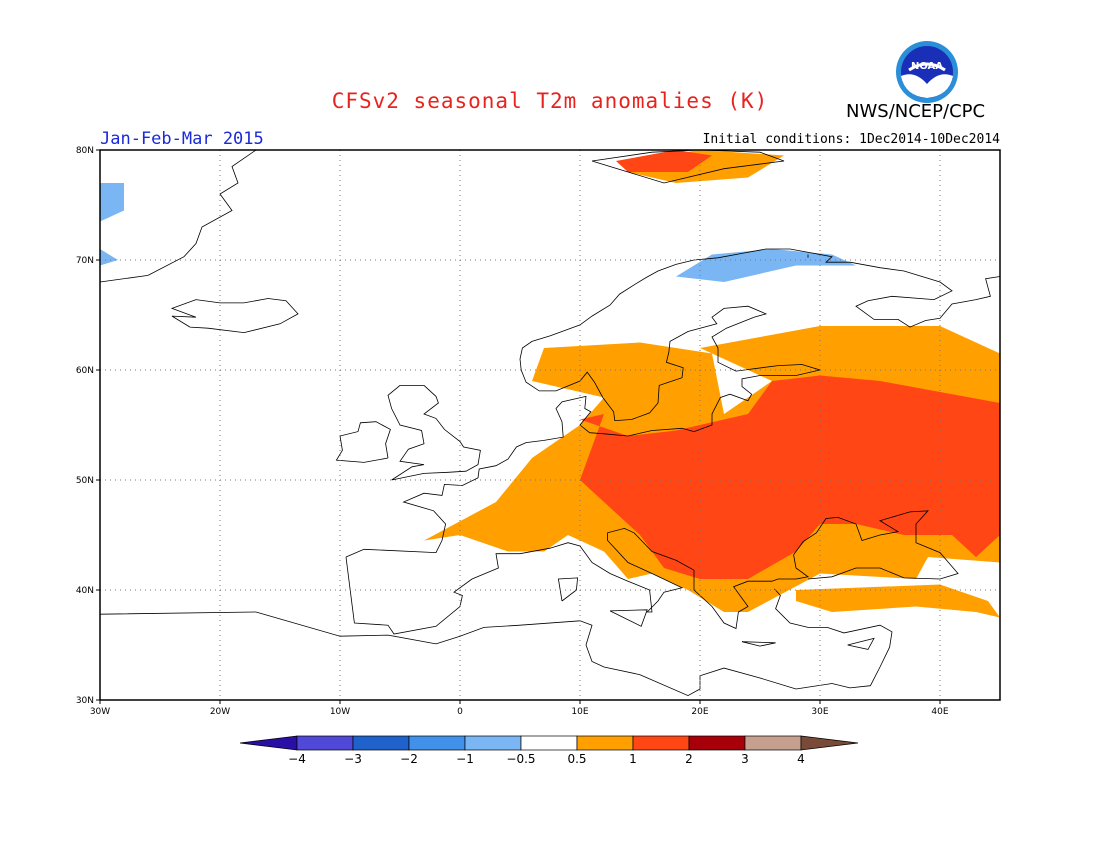 This screenshot has height=850, width=1100. I want to click on color-scale-label: 4, so click(801, 759).